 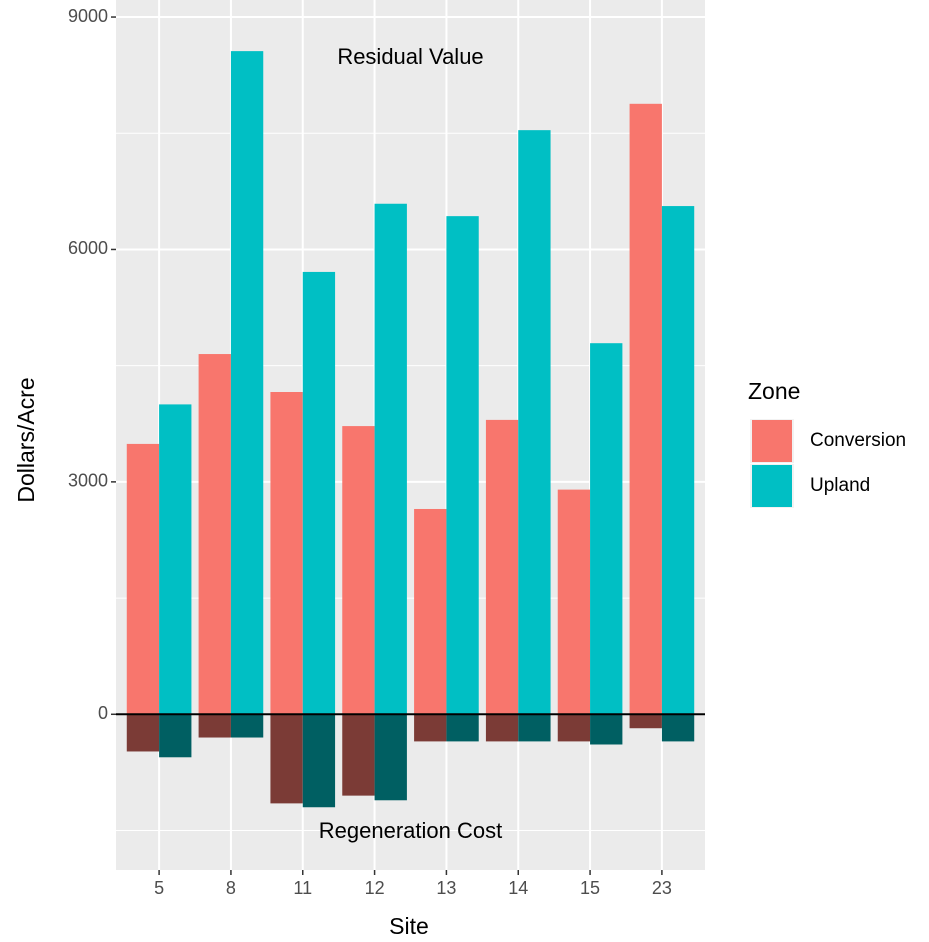 I want to click on x-tick-label: 14, so click(x=518, y=888).